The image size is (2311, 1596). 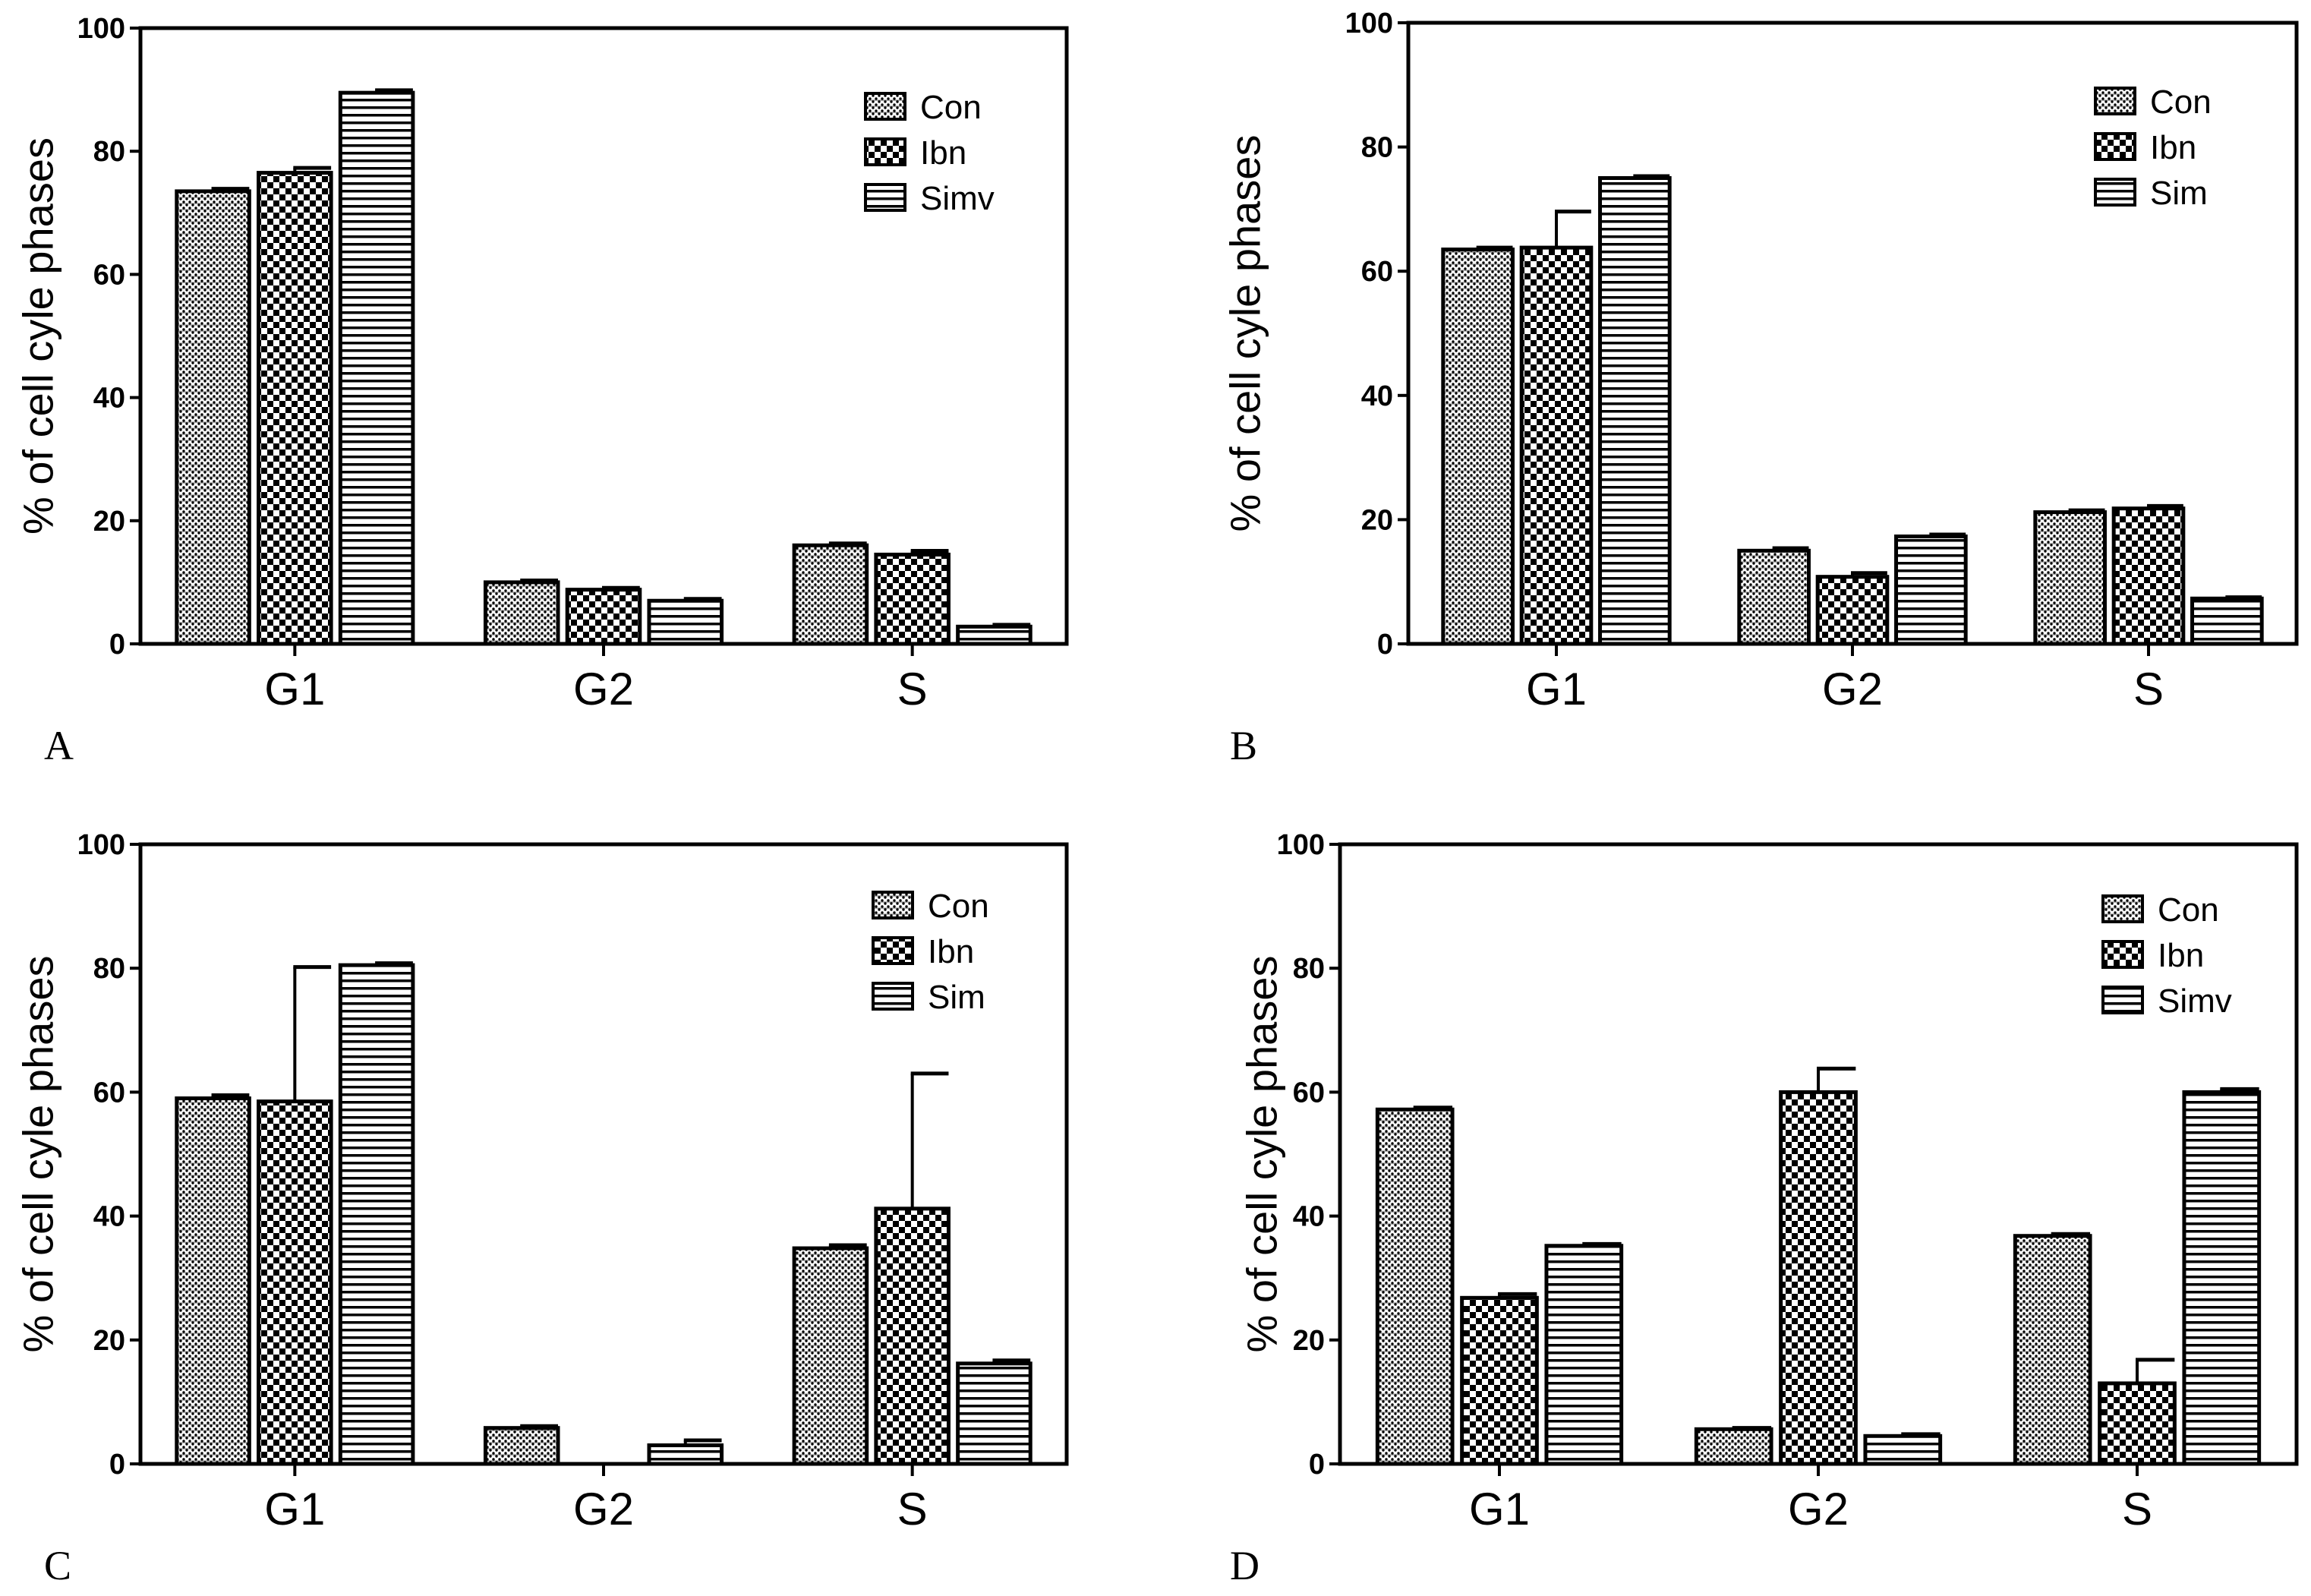 I want to click on panel-letter: B, so click(x=1243, y=745).